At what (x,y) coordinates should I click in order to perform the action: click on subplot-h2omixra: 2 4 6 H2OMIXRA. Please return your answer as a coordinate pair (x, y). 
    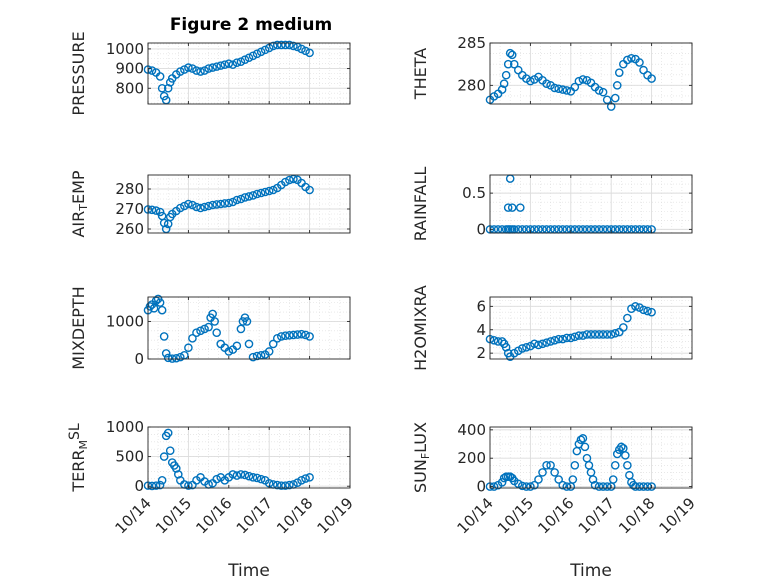
    Looking at the image, I should click on (552, 328).